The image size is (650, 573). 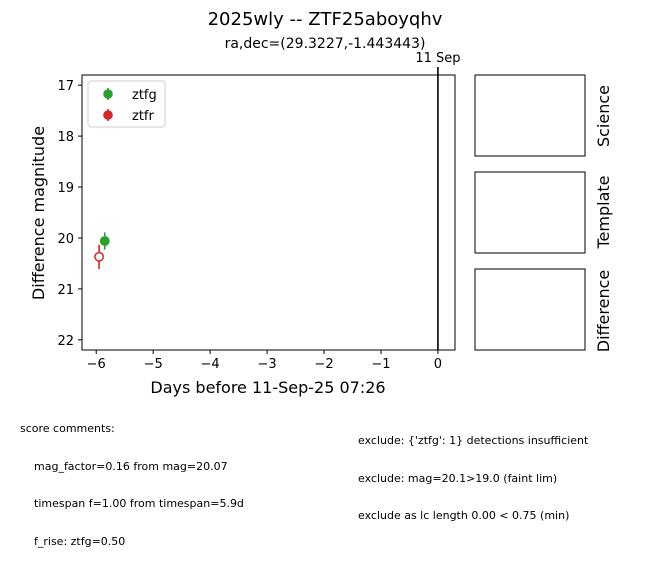 What do you see at coordinates (530, 309) in the screenshot?
I see `difference-panel` at bounding box center [530, 309].